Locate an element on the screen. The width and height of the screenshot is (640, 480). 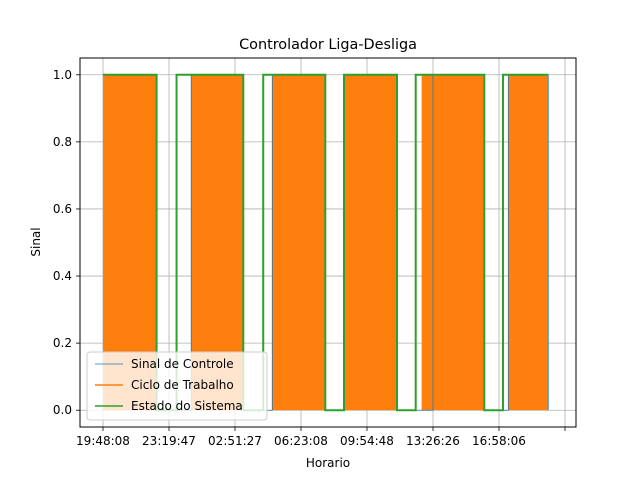
legend-box is located at coordinates (177, 386).